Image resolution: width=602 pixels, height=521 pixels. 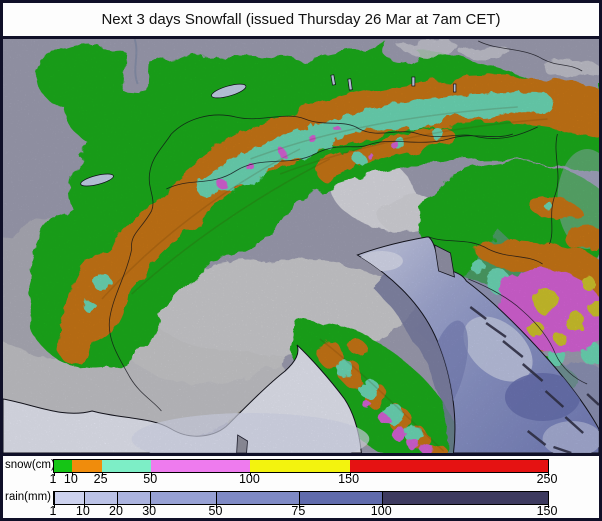 I want to click on legend-tick-value: 250, so click(x=547, y=479).